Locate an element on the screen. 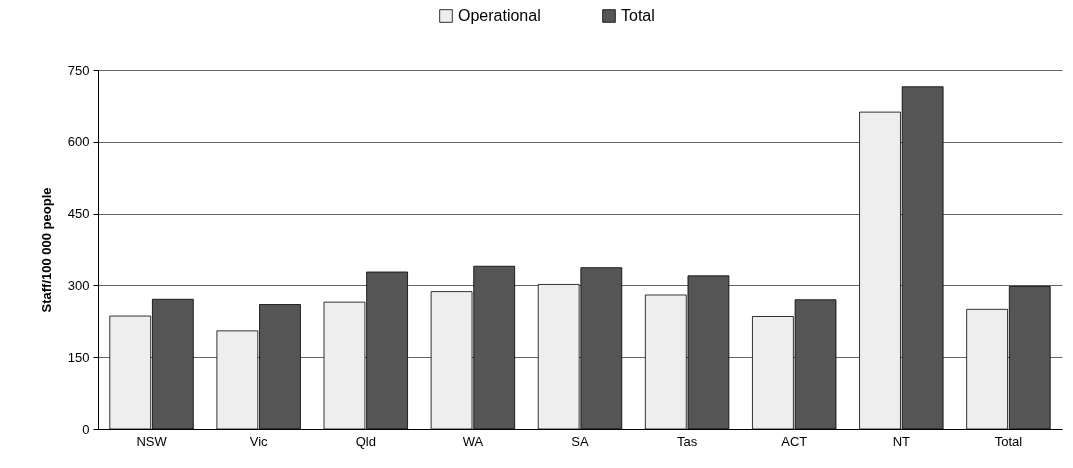 The height and width of the screenshot is (468, 1073). x-tick-label: Tas is located at coordinates (687, 441).